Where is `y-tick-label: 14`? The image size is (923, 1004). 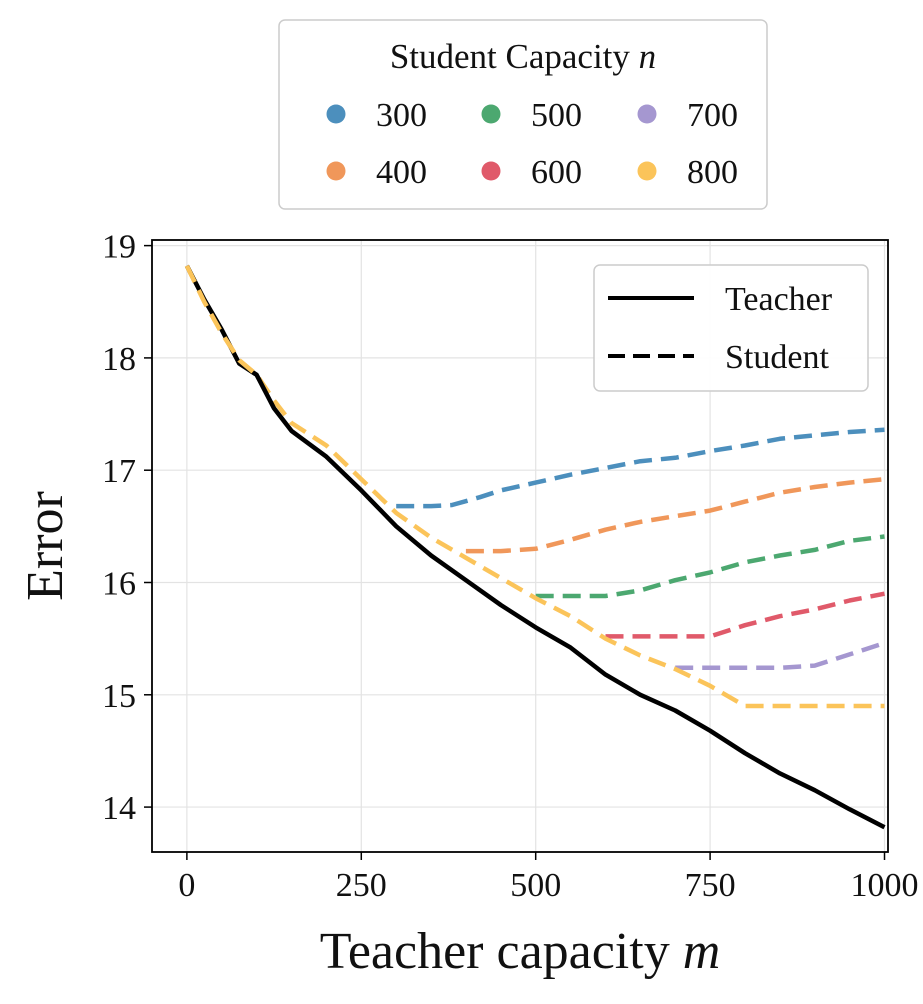
y-tick-label: 14 is located at coordinates (119, 808).